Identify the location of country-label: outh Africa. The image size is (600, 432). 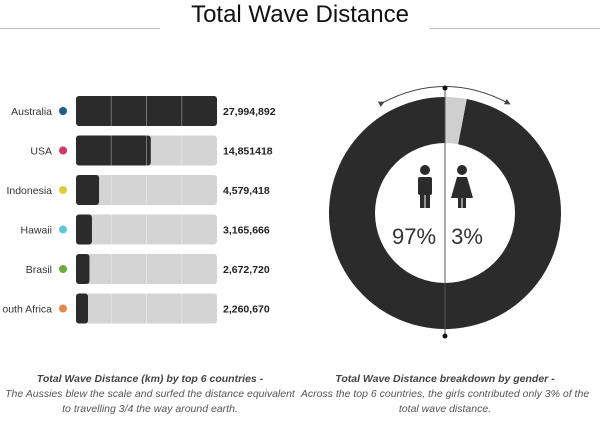
(27, 310).